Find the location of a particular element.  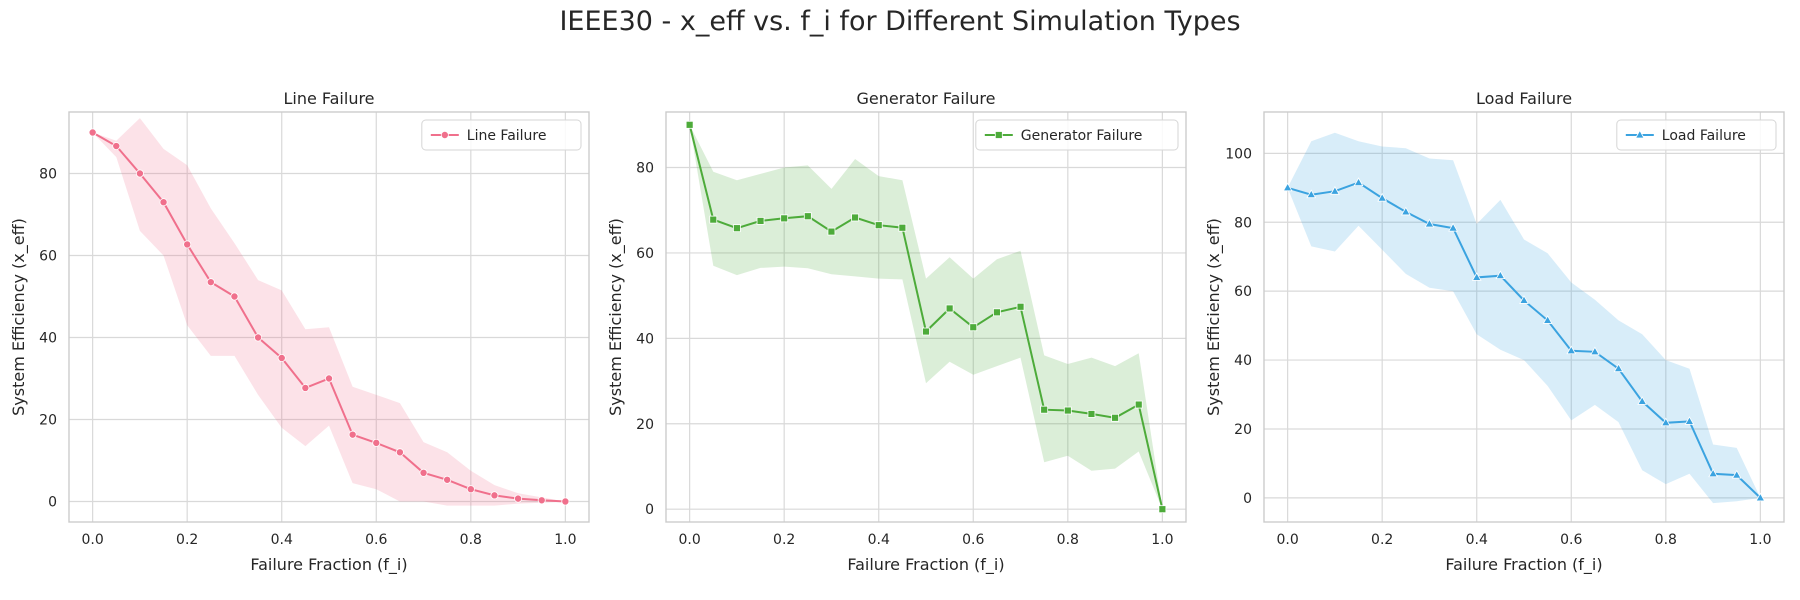

legend: Load Failure is located at coordinates (1696, 135).